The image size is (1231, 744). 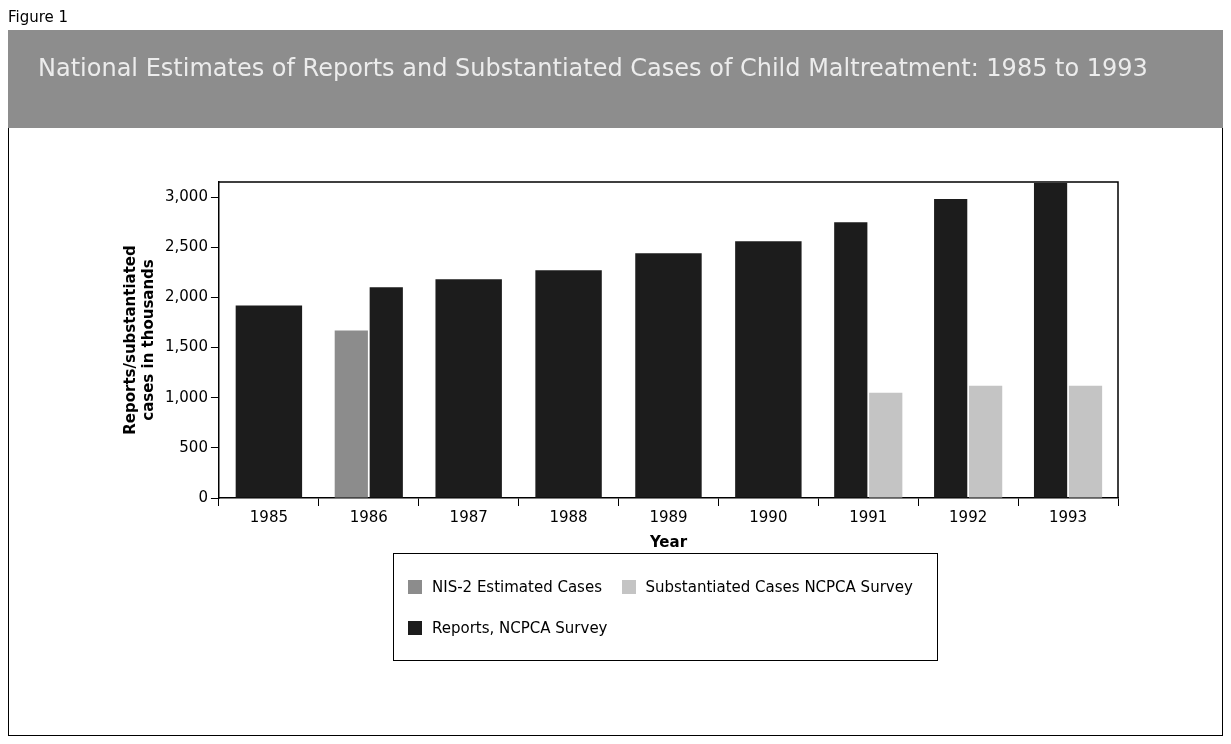 I want to click on x-tick-label: 1990, so click(x=768, y=516).